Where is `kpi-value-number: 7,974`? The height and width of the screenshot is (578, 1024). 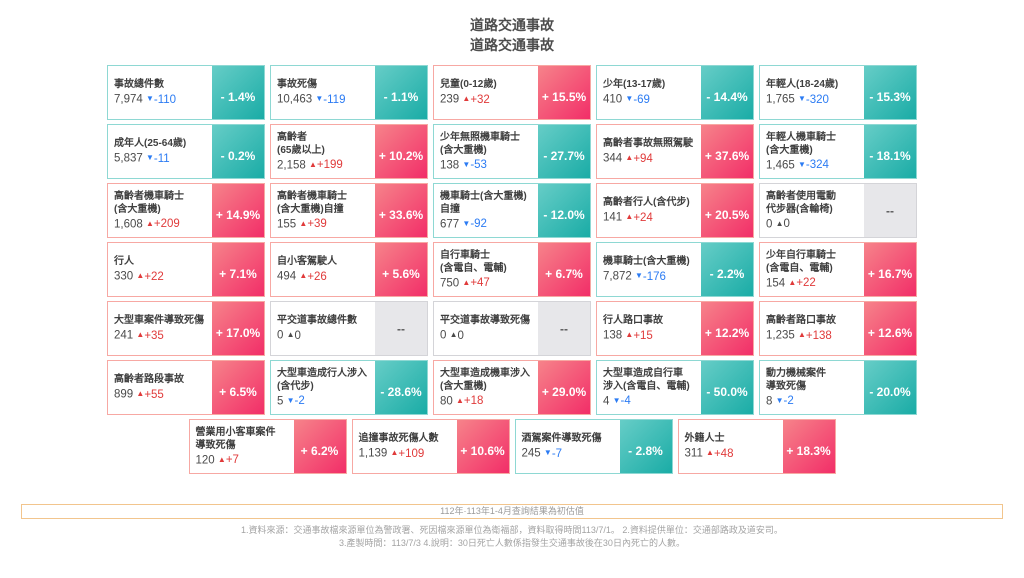
kpi-value-number: 7,974 is located at coordinates (130, 99).